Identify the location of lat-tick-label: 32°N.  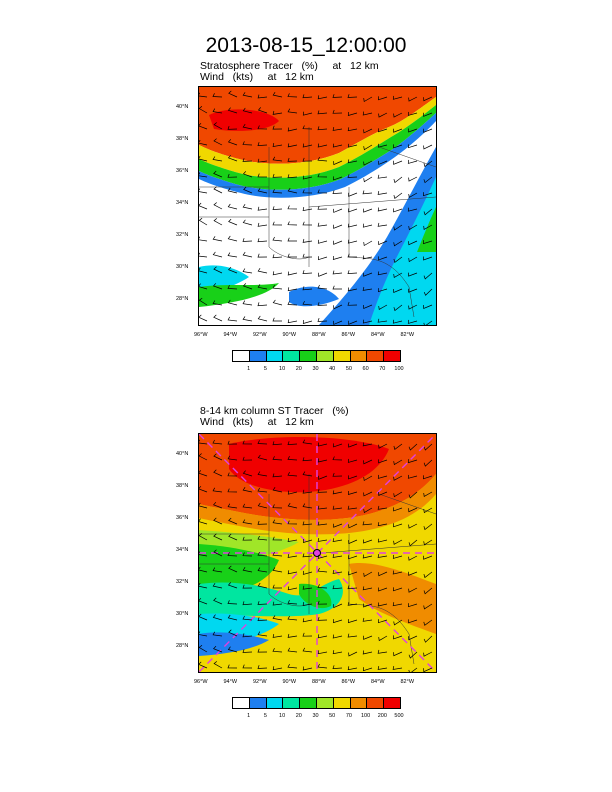
(182, 582).